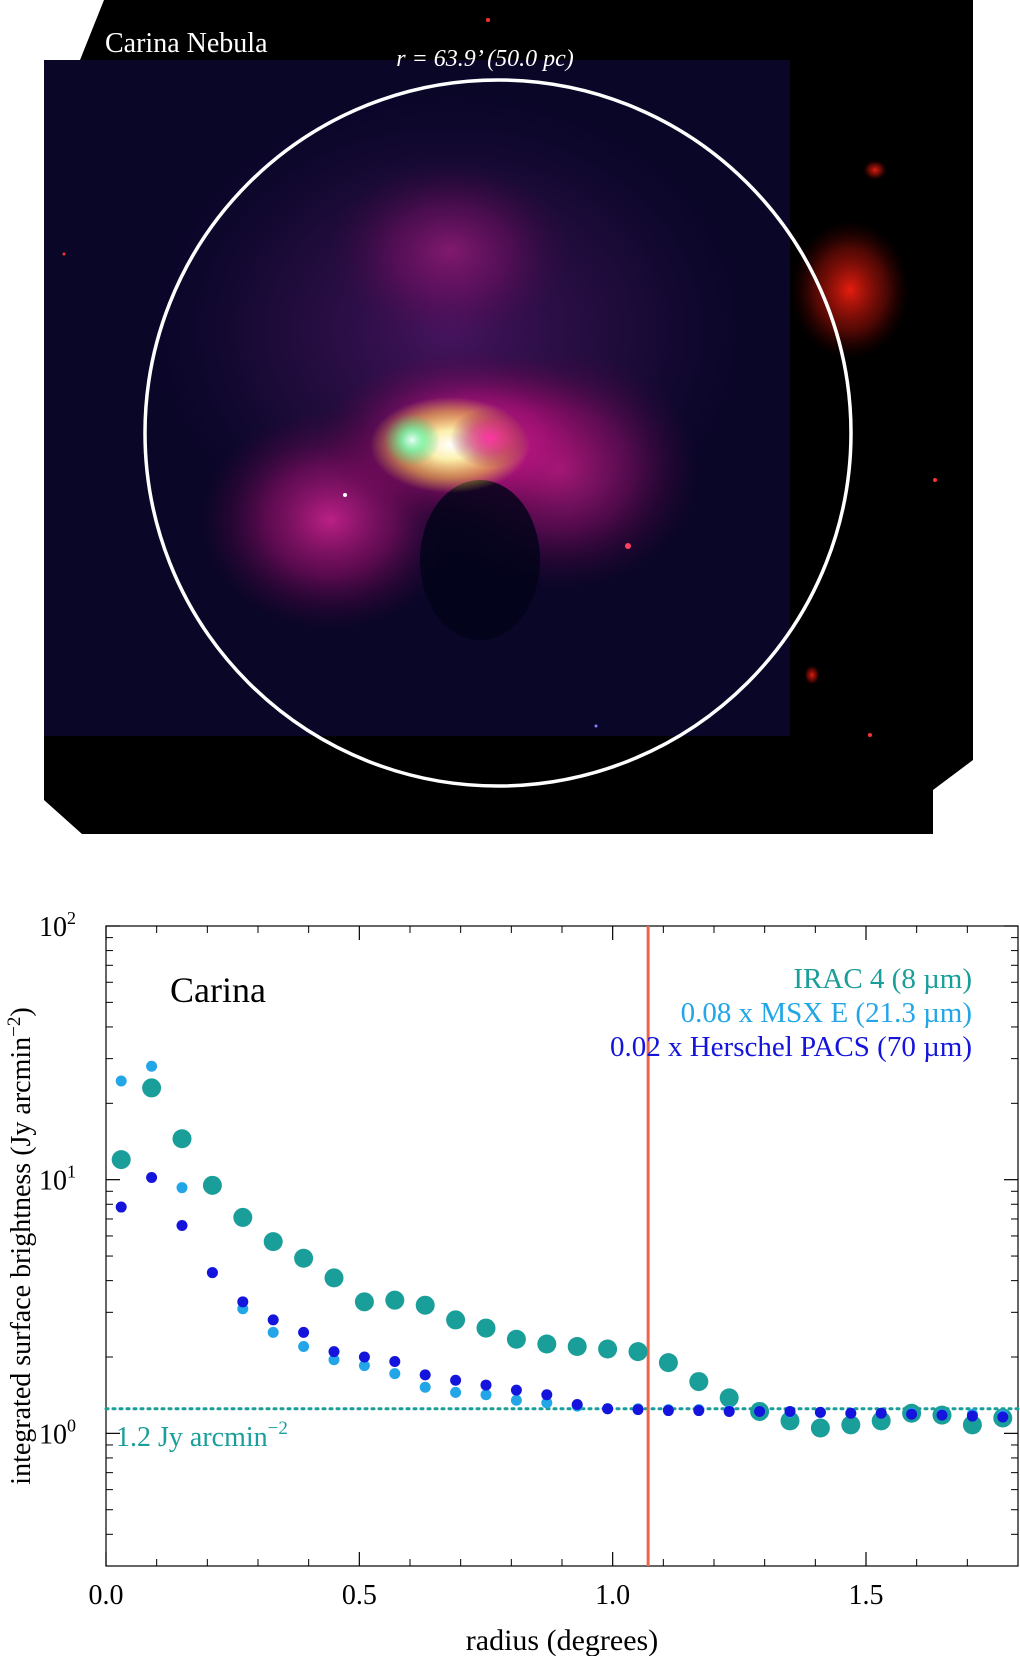 Image resolution: width=1020 pixels, height=1656 pixels. I want to click on y-tick-label-exp: 1, so click(71, 1172).